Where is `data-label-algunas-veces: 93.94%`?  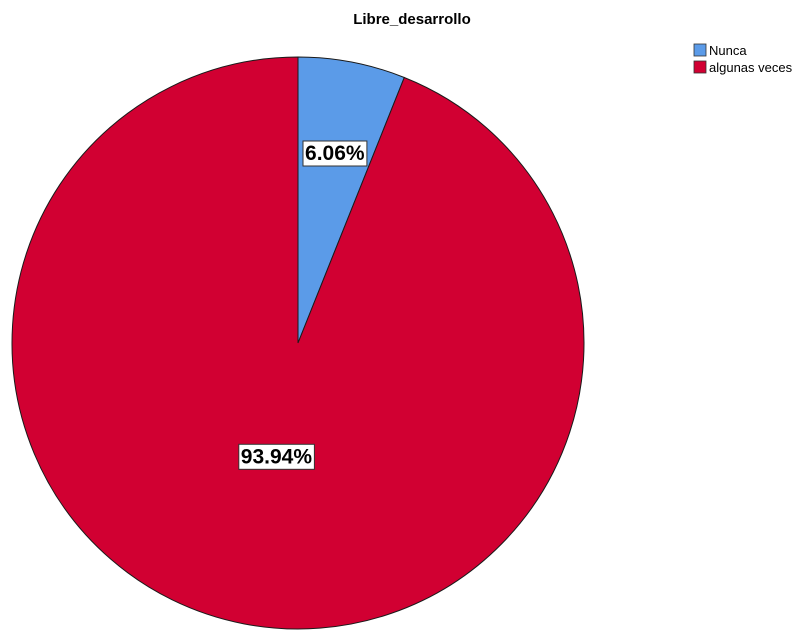 data-label-algunas-veces: 93.94% is located at coordinates (276, 456).